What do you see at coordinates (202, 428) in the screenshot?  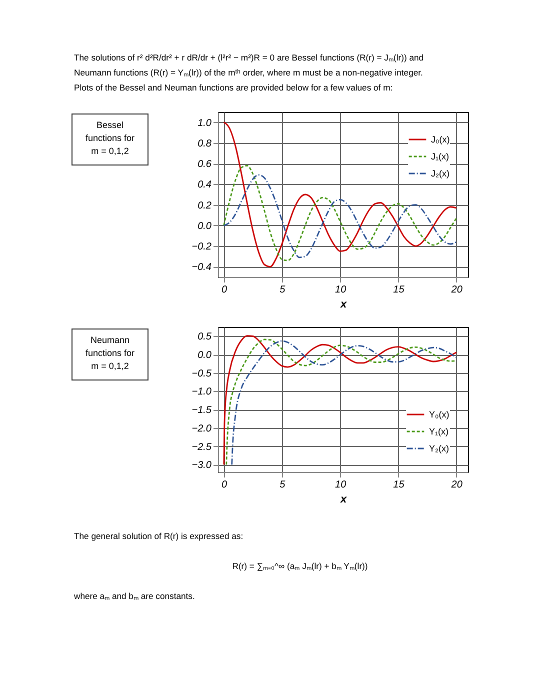 I see `y-tick-label: −2.0` at bounding box center [202, 428].